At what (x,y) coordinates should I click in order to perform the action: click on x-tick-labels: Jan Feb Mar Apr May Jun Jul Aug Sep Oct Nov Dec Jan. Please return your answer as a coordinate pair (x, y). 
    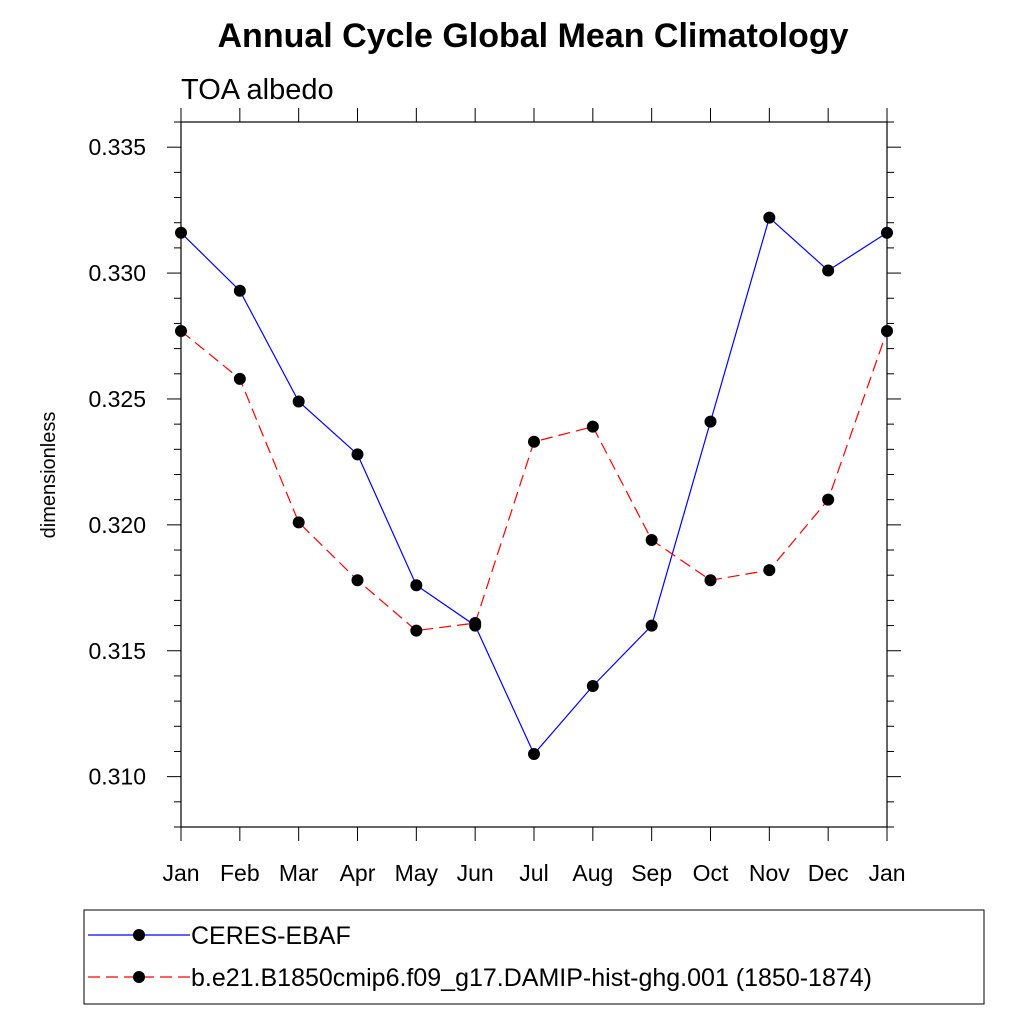
    Looking at the image, I should click on (533, 873).